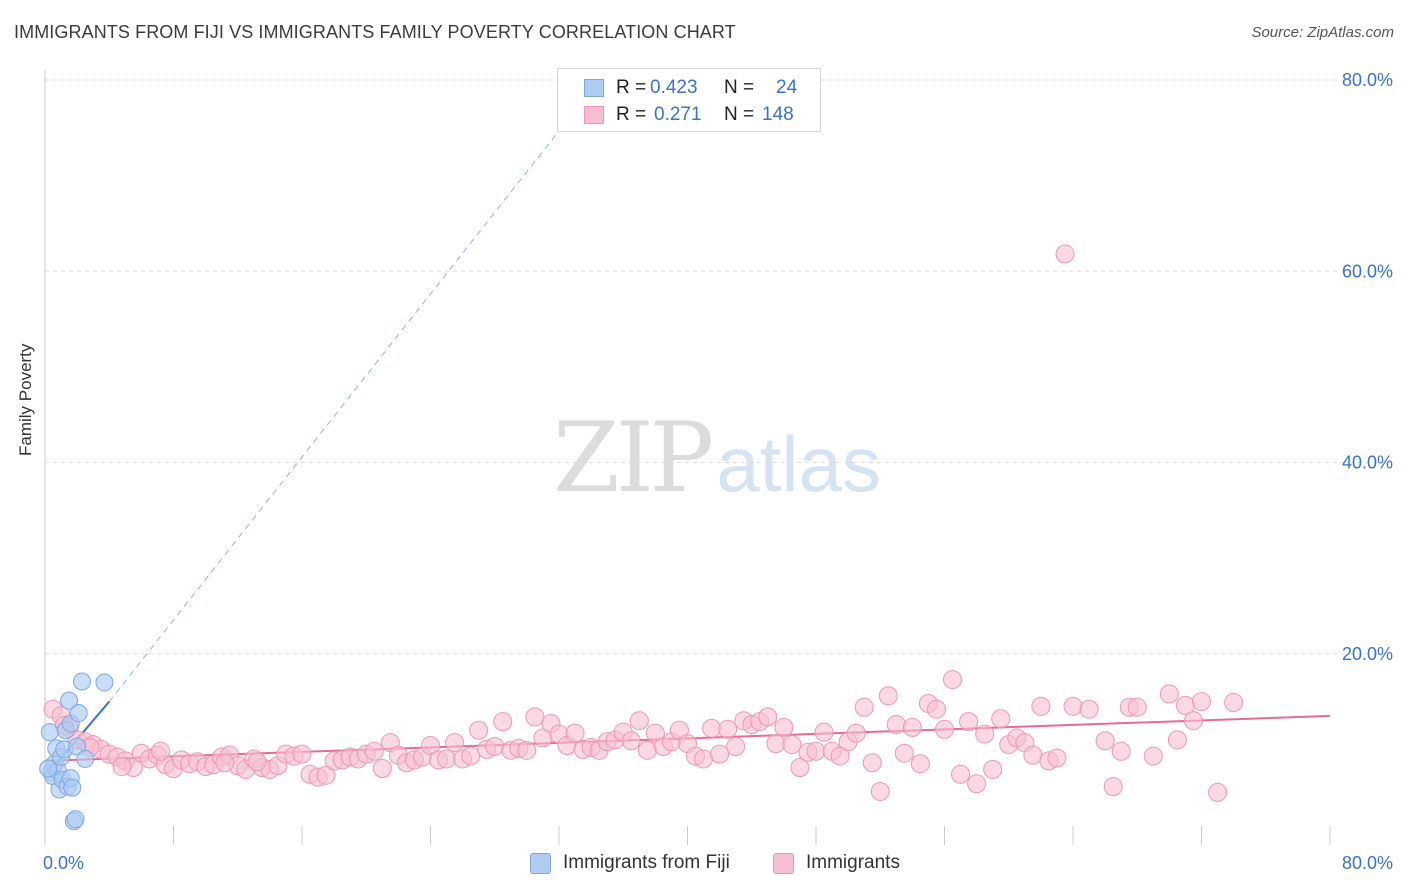 The image size is (1406, 892). Describe the element at coordinates (1367, 863) in the screenshot. I see `x-tick-label: 80.0%` at that location.